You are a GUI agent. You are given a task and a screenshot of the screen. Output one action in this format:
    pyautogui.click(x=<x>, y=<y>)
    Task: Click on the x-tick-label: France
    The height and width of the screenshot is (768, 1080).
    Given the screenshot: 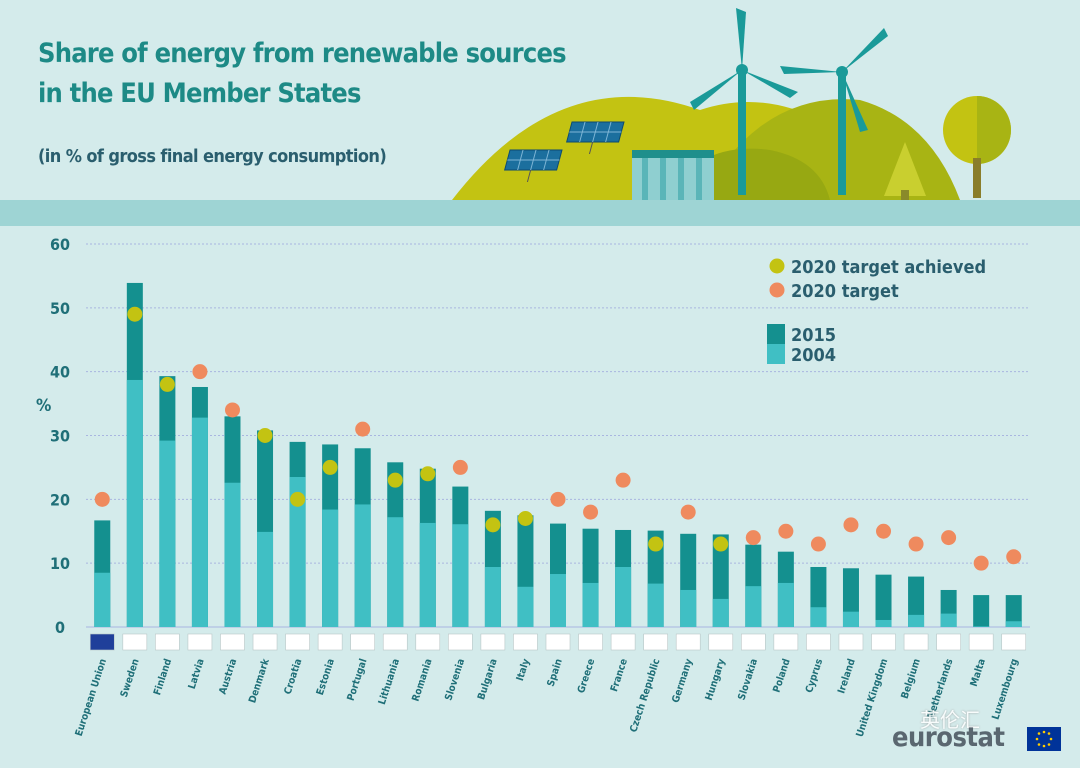 What is the action you would take?
    pyautogui.click(x=619, y=676)
    